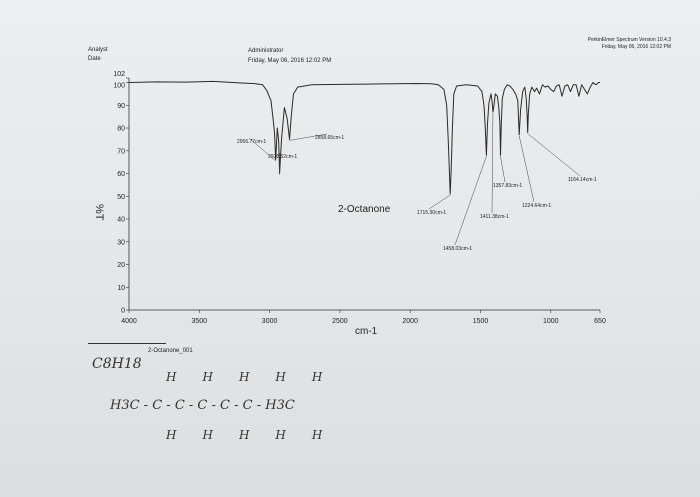 The image size is (700, 497). Describe the element at coordinates (121, 265) in the screenshot. I see `y-tick-label: 20` at that location.